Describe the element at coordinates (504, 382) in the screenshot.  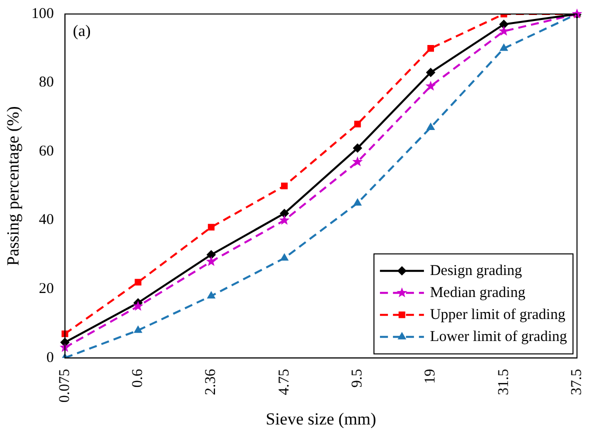
I see `x-tick-label: 31.5` at that location.